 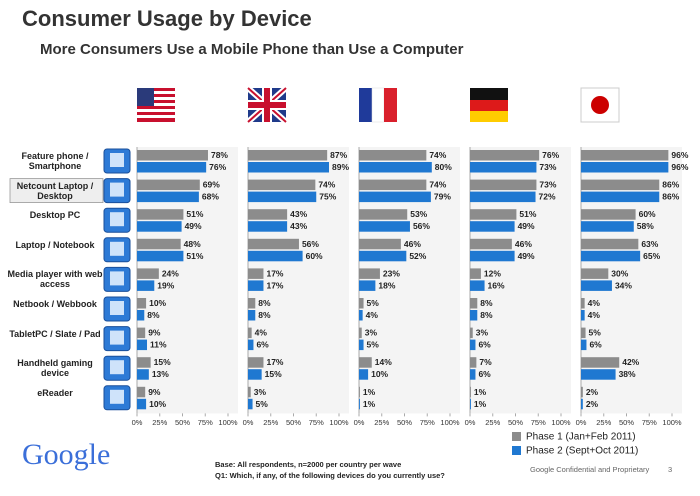 What do you see at coordinates (647, 214) in the screenshot?
I see `value-label: 60%` at bounding box center [647, 214].